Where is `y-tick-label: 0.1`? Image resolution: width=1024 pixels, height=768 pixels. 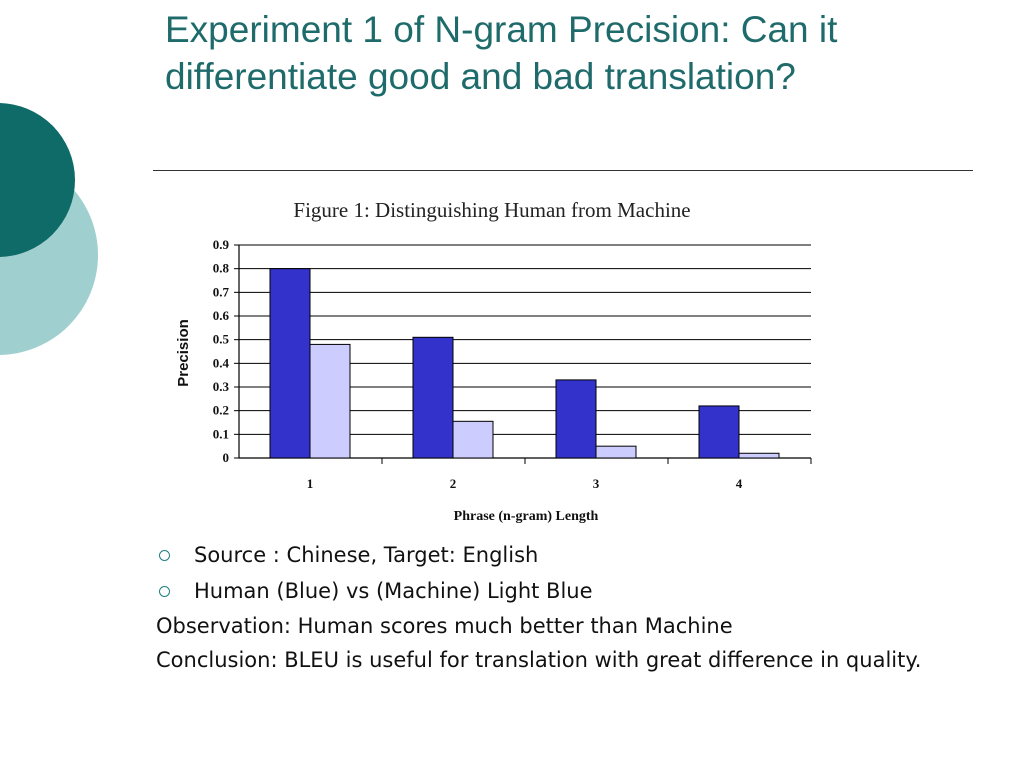 y-tick-label: 0.1 is located at coordinates (221, 433).